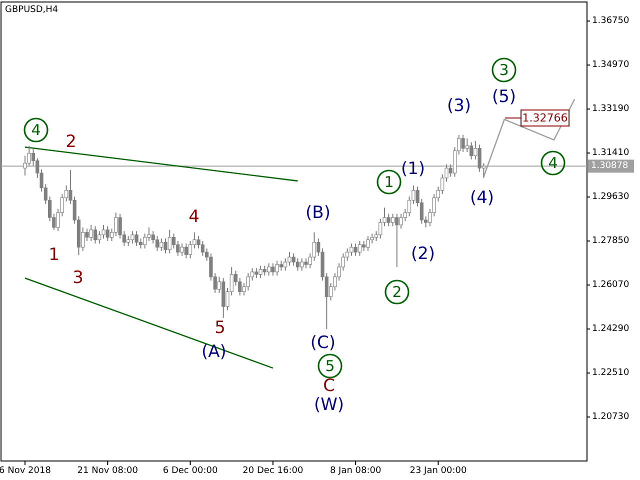 Image resolution: width=640 pixels, height=480 pixels. I want to click on chart-title: GBPUSD,H4, so click(31, 10).